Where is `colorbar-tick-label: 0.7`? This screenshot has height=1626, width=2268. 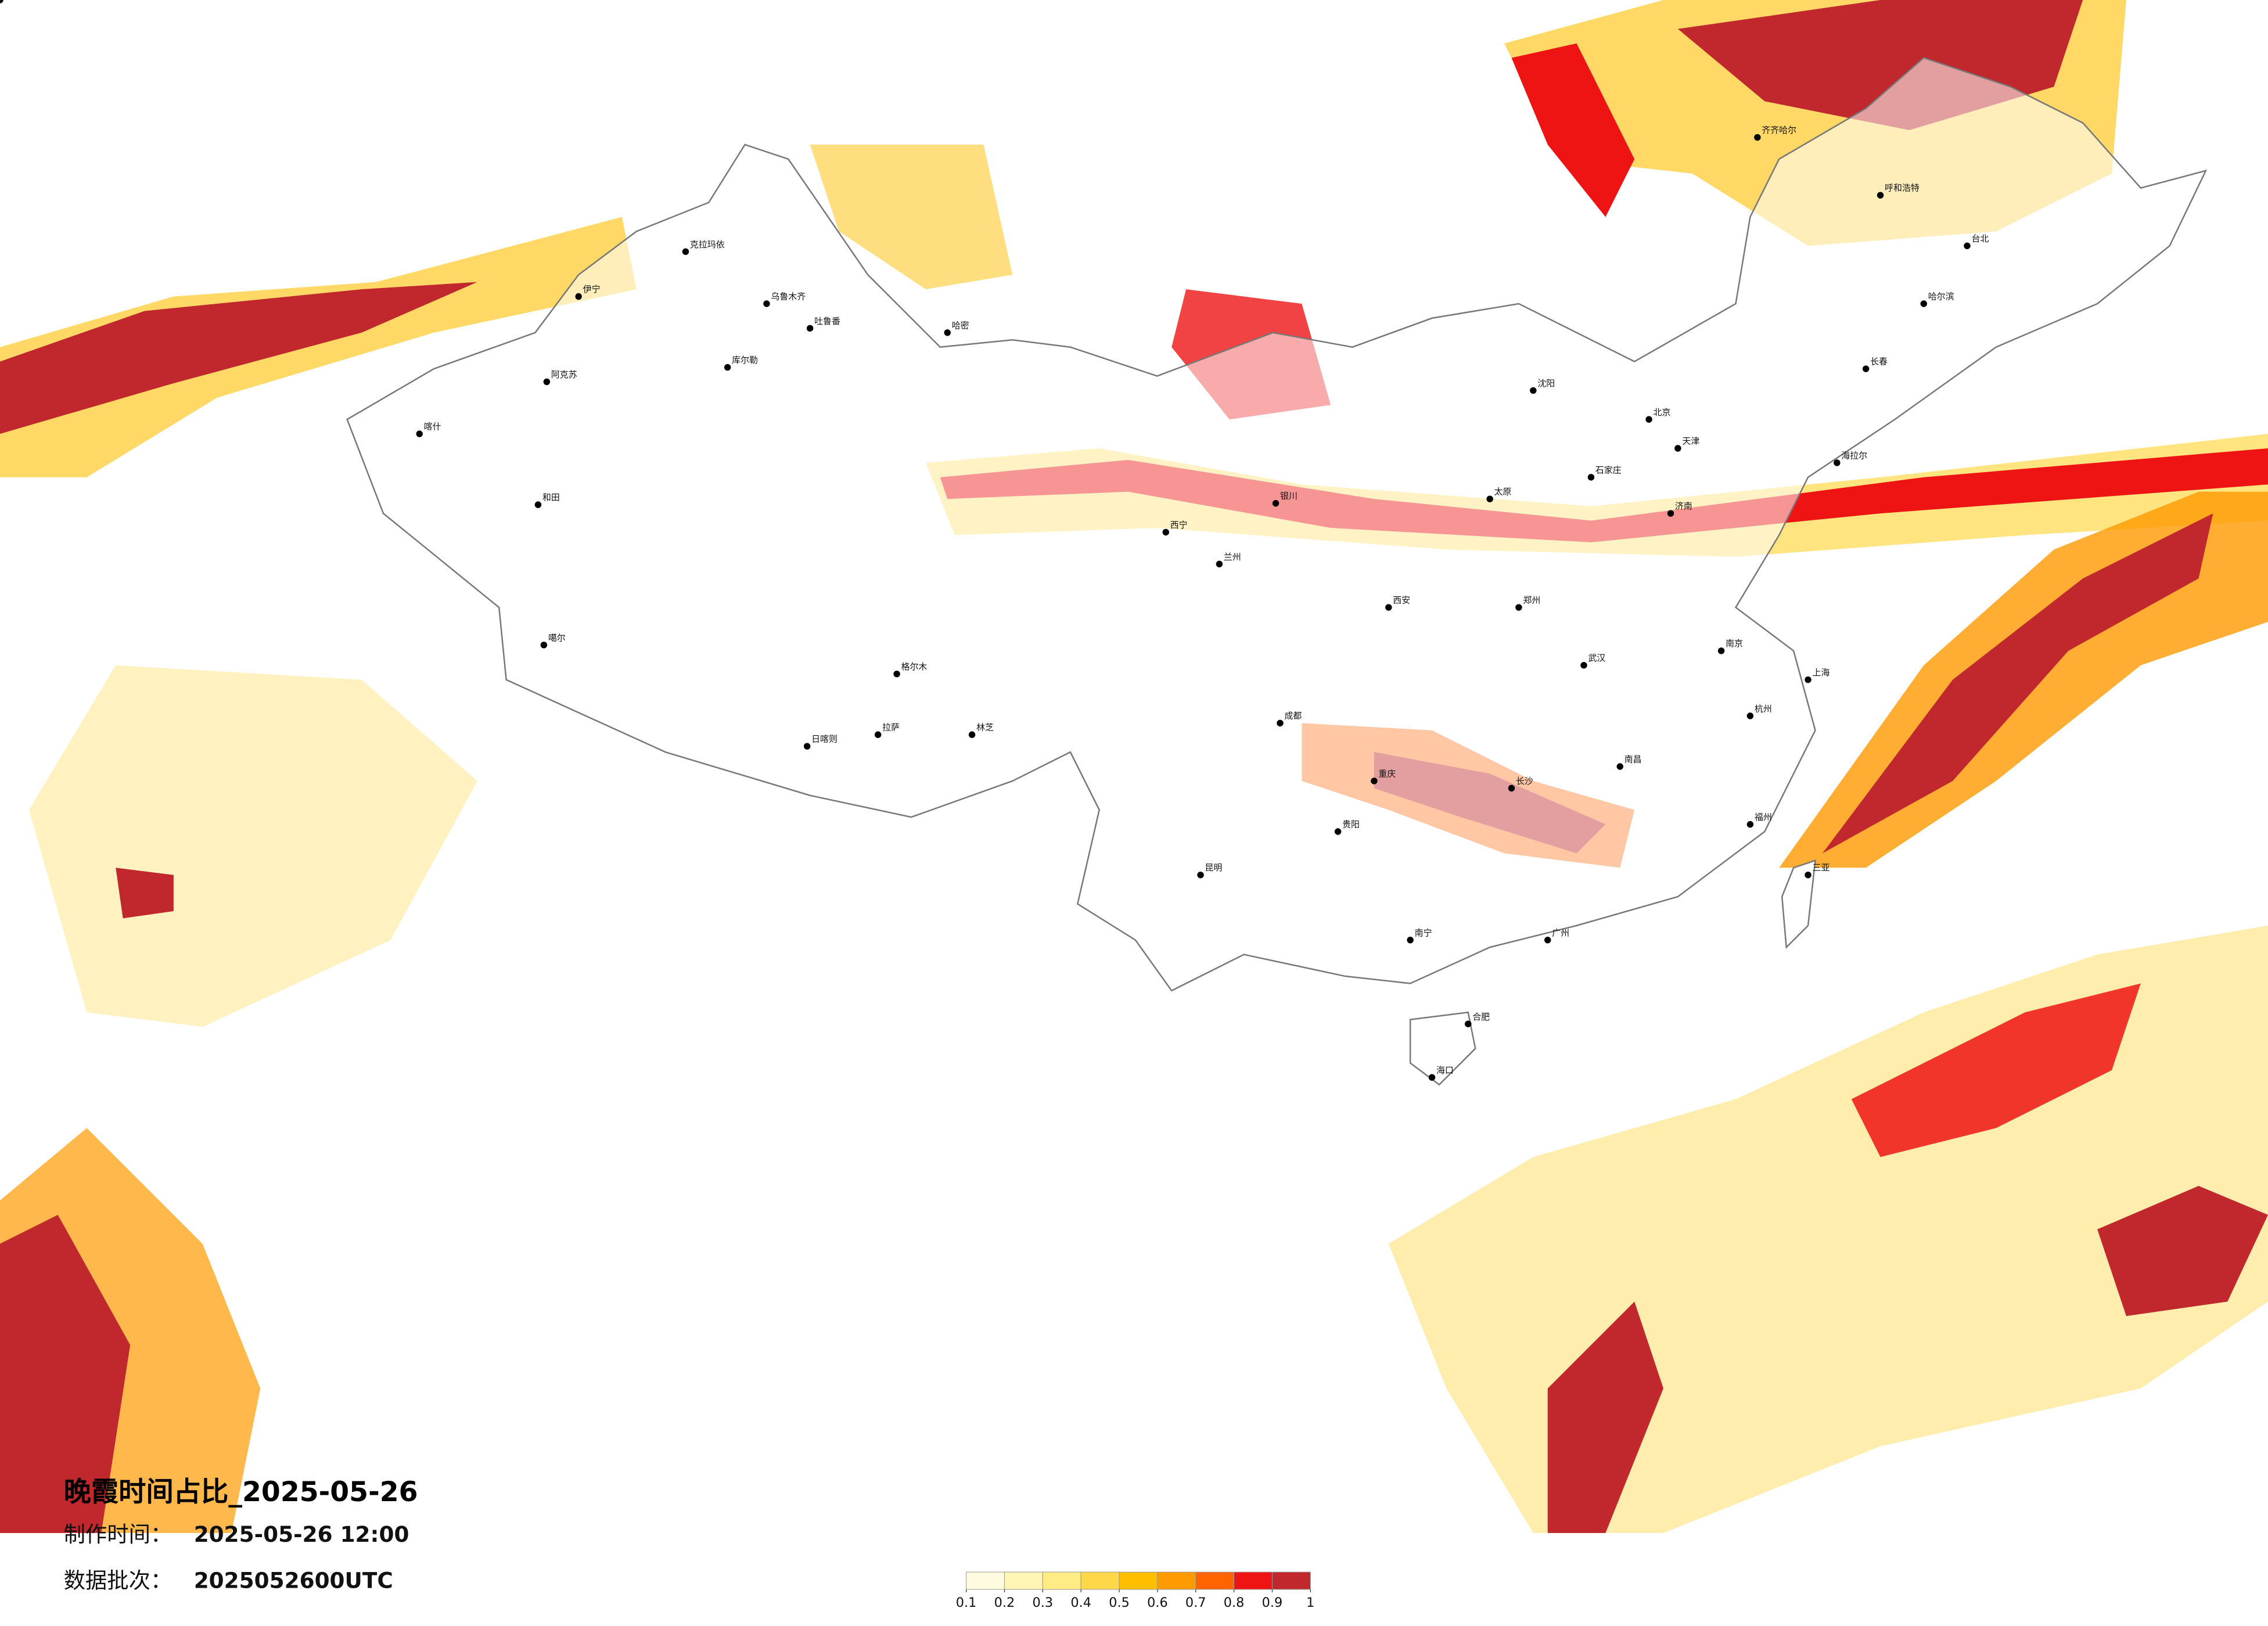 colorbar-tick-label: 0.7 is located at coordinates (1195, 1602).